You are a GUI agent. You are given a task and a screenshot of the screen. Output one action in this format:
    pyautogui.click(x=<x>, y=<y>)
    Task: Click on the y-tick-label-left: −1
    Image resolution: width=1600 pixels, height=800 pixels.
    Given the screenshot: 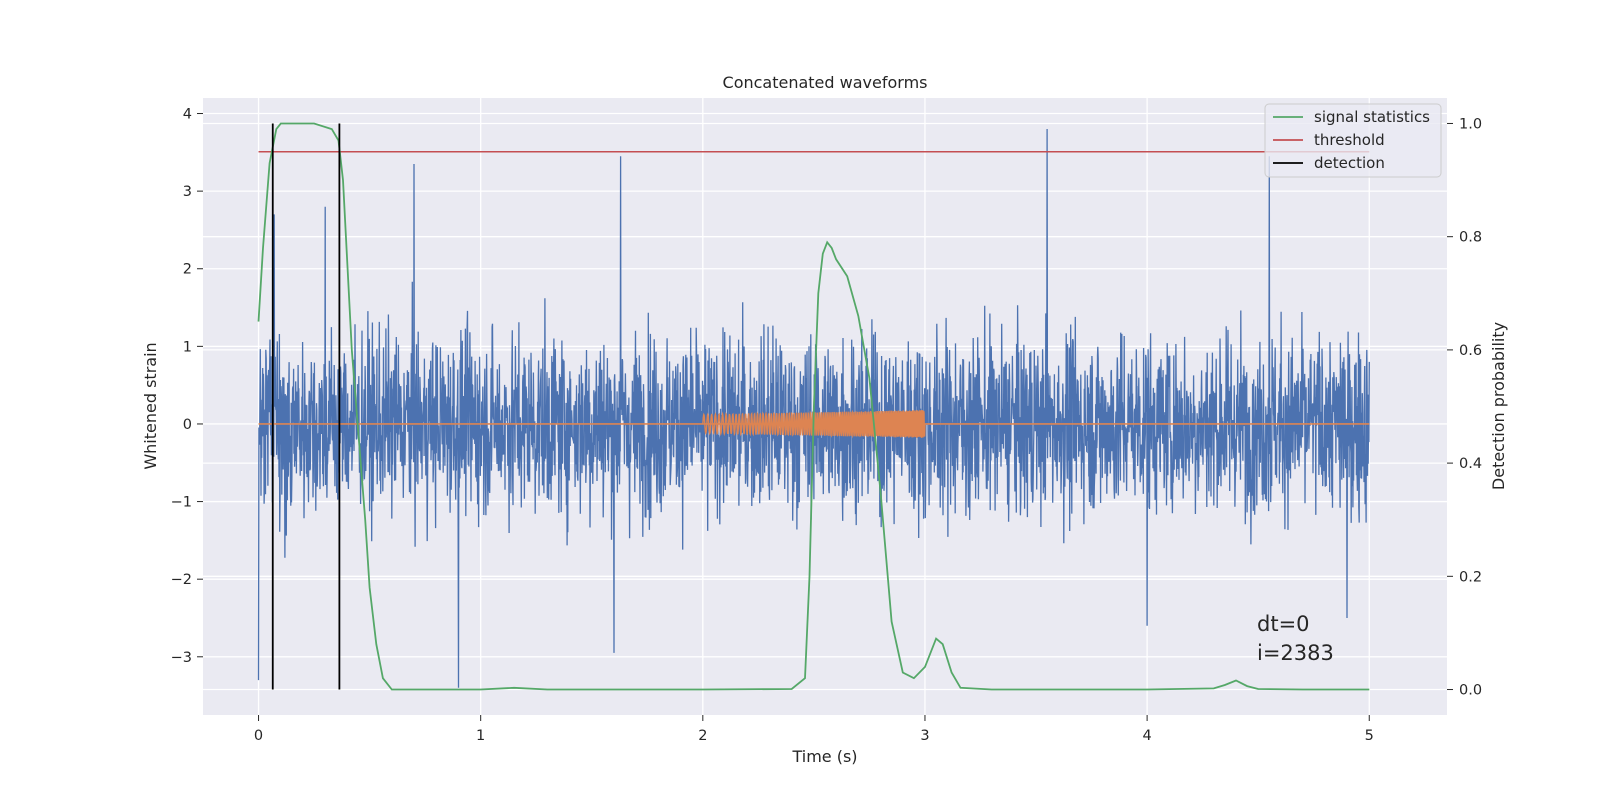 What is the action you would take?
    pyautogui.click(x=181, y=503)
    